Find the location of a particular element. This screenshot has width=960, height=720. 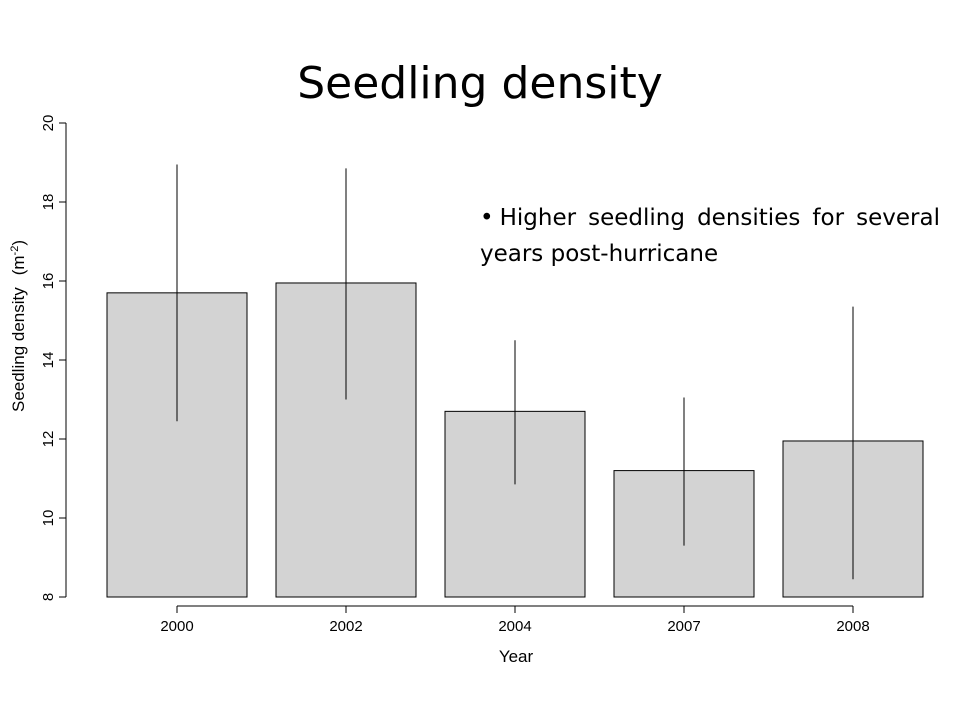

y-axis: 8 10 12 14 16 18 20 is located at coordinates (53, 358).